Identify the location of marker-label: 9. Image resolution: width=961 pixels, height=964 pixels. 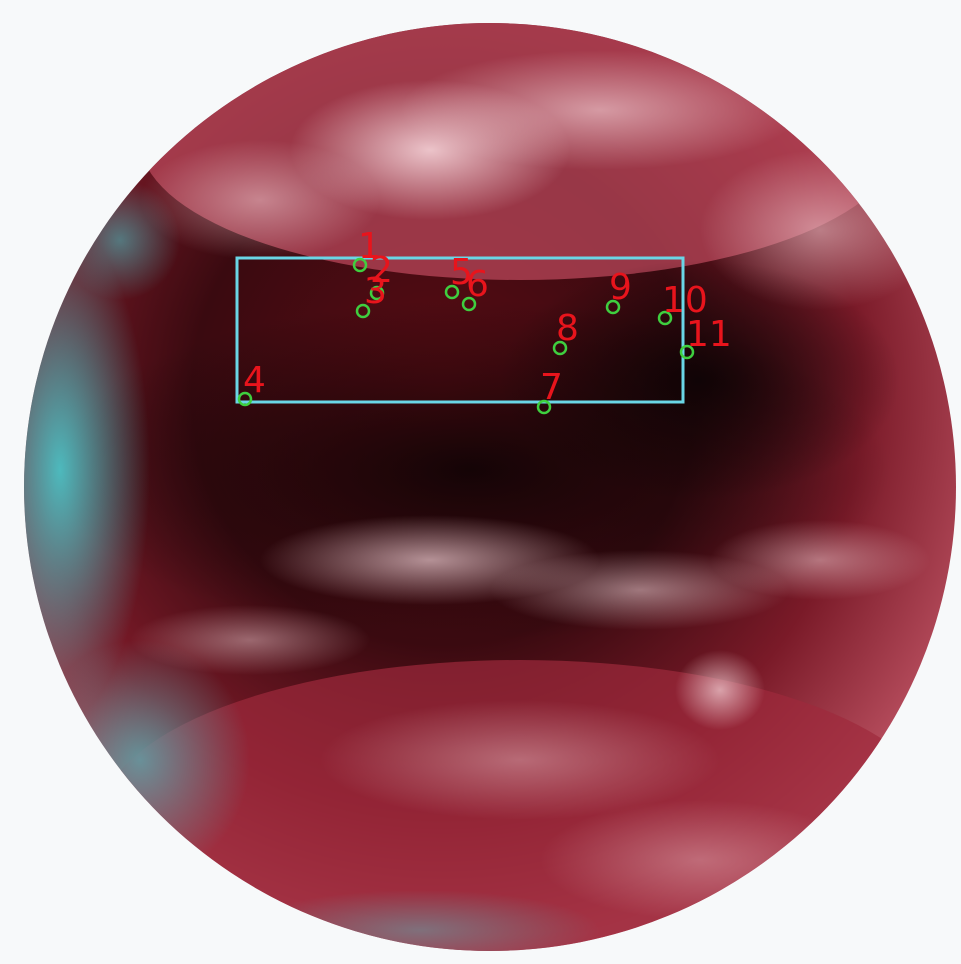
(620, 287).